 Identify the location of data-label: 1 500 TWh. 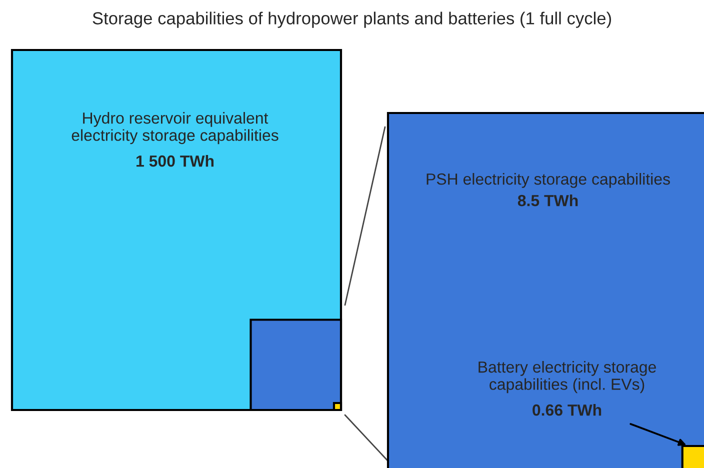
(175, 161).